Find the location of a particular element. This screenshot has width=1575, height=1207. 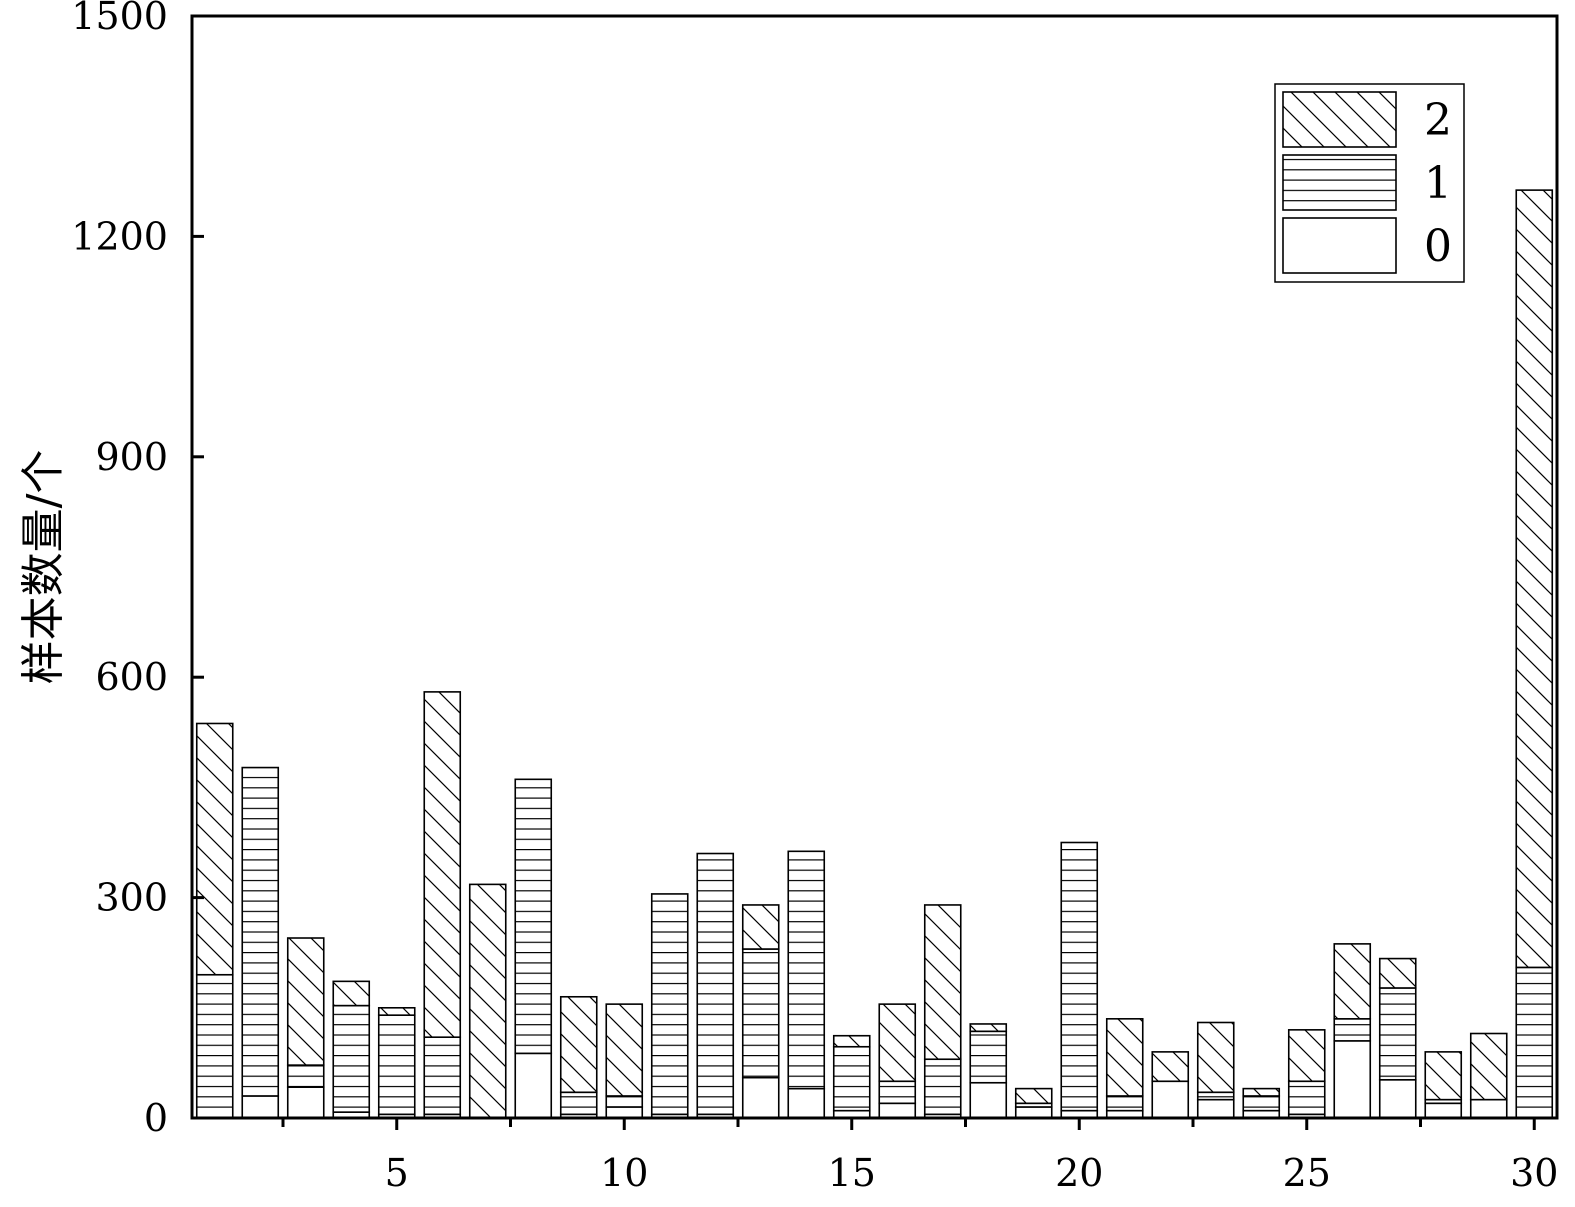

y-tick-label-0: 0 is located at coordinates (156, 1118).